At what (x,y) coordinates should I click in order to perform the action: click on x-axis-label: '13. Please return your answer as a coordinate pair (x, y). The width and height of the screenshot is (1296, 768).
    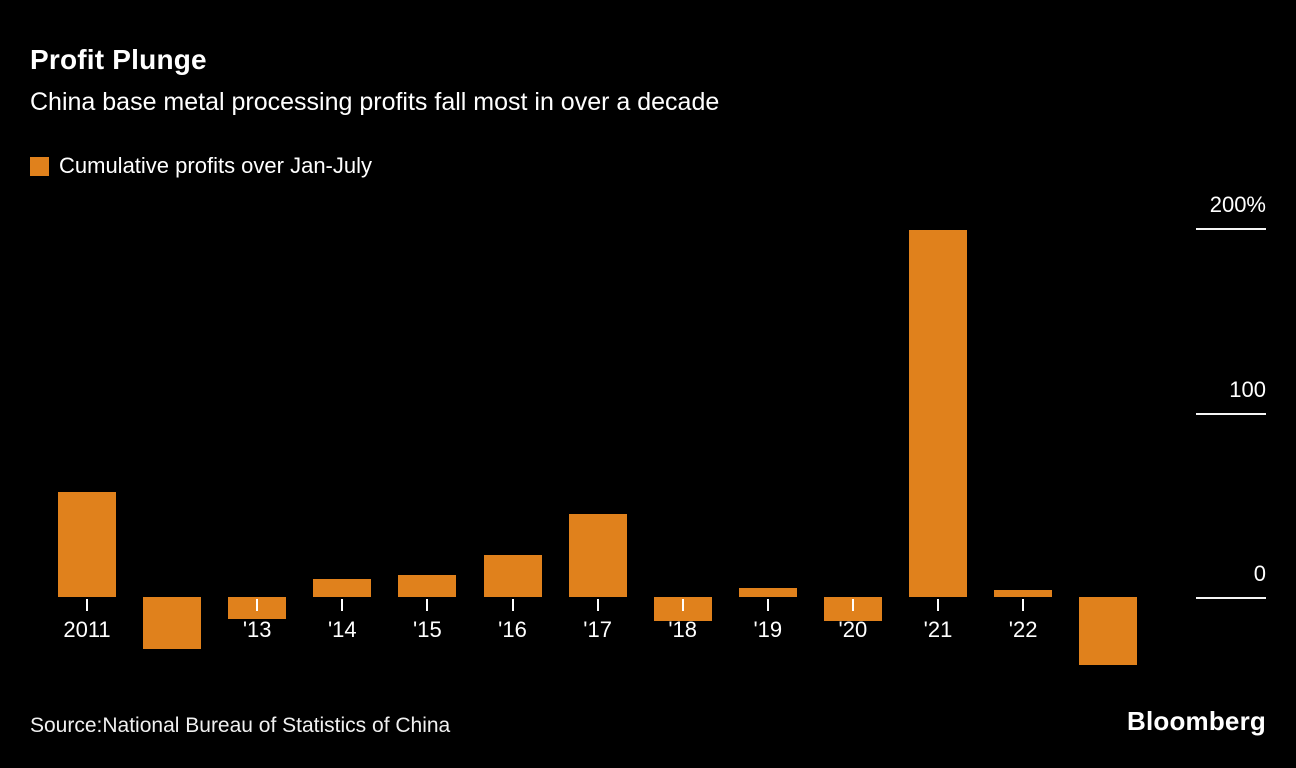
    Looking at the image, I should click on (257, 629).